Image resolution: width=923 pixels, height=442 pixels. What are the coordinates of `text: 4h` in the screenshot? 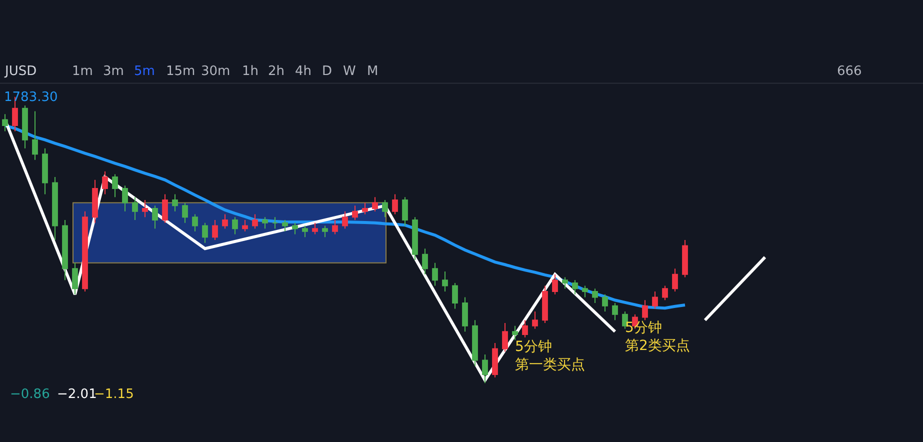 It's located at (303, 71).